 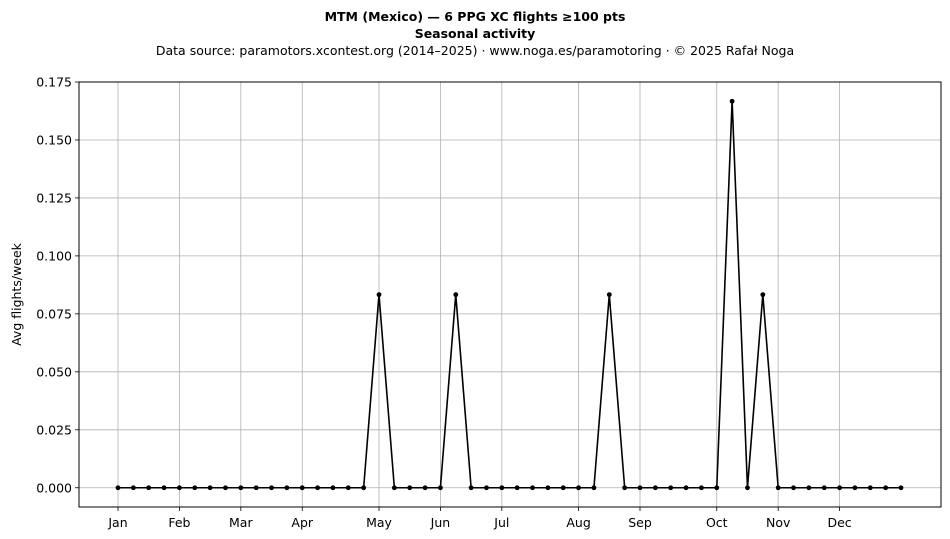 What do you see at coordinates (440, 522) in the screenshot?
I see `x-tick-label: Jun` at bounding box center [440, 522].